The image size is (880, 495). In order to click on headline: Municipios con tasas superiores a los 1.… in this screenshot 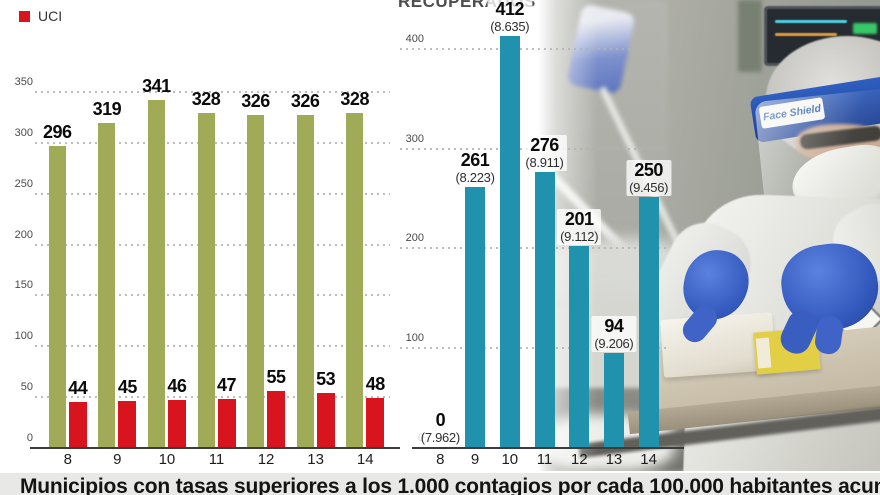, I will do `click(450, 485)`.